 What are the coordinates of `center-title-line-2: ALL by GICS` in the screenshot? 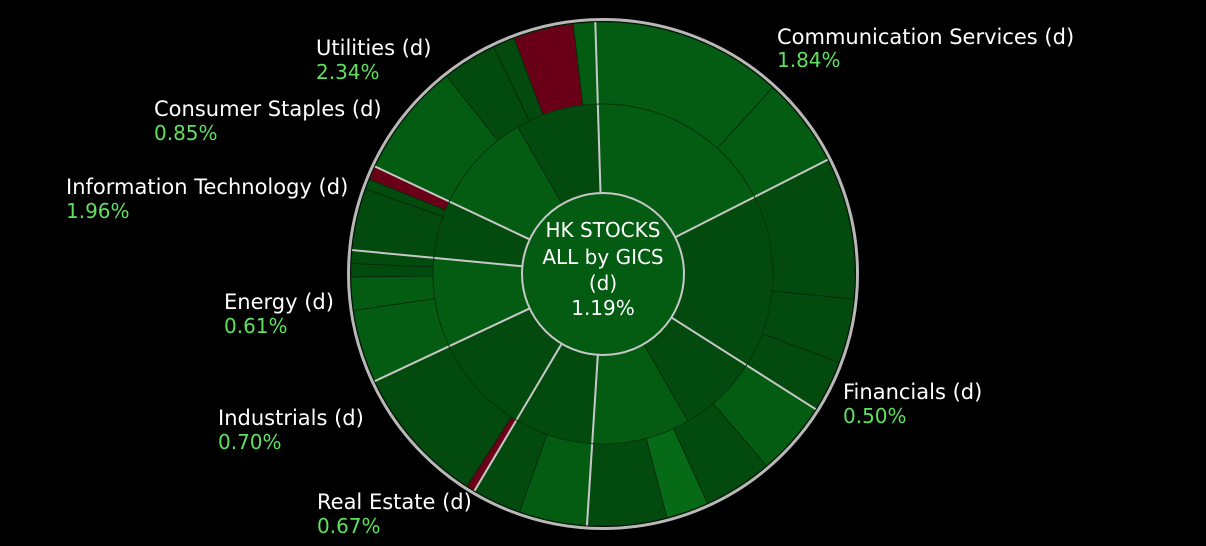 It's located at (602, 257).